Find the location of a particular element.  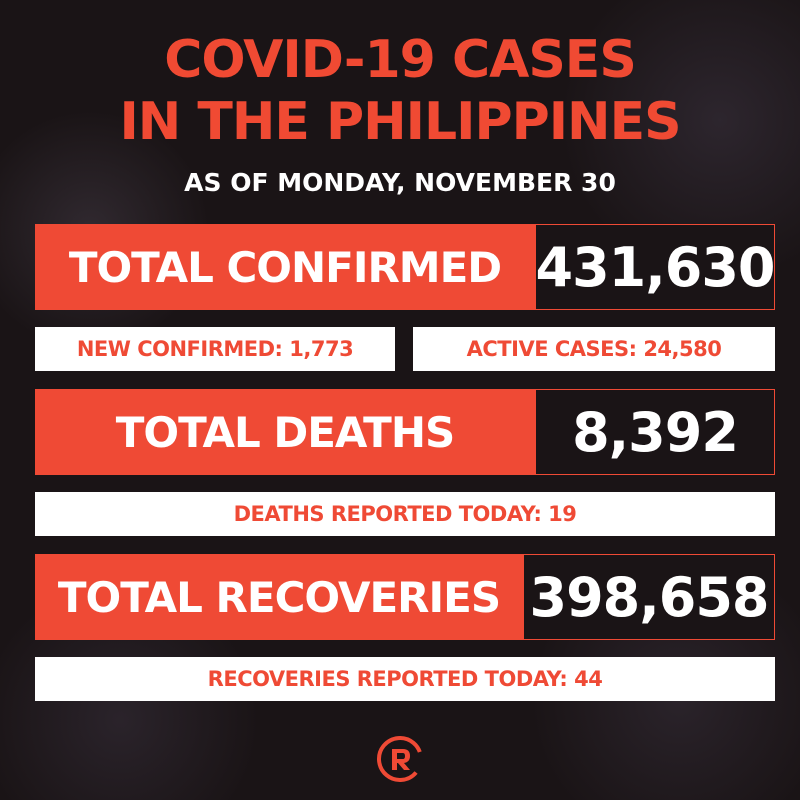

deaths-row: TOTAL DEATHS 8,392 is located at coordinates (405, 432).